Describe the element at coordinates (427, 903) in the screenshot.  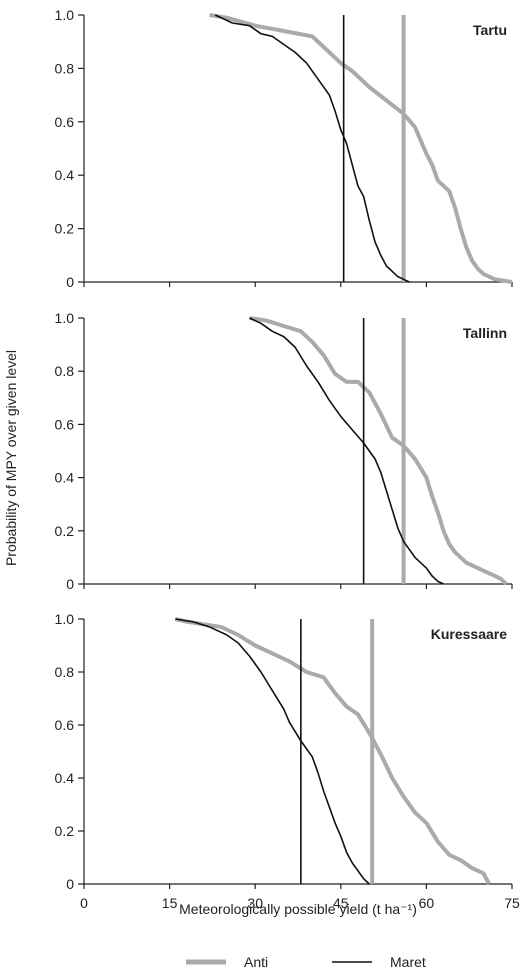
I see `x-tick-label: 60` at that location.